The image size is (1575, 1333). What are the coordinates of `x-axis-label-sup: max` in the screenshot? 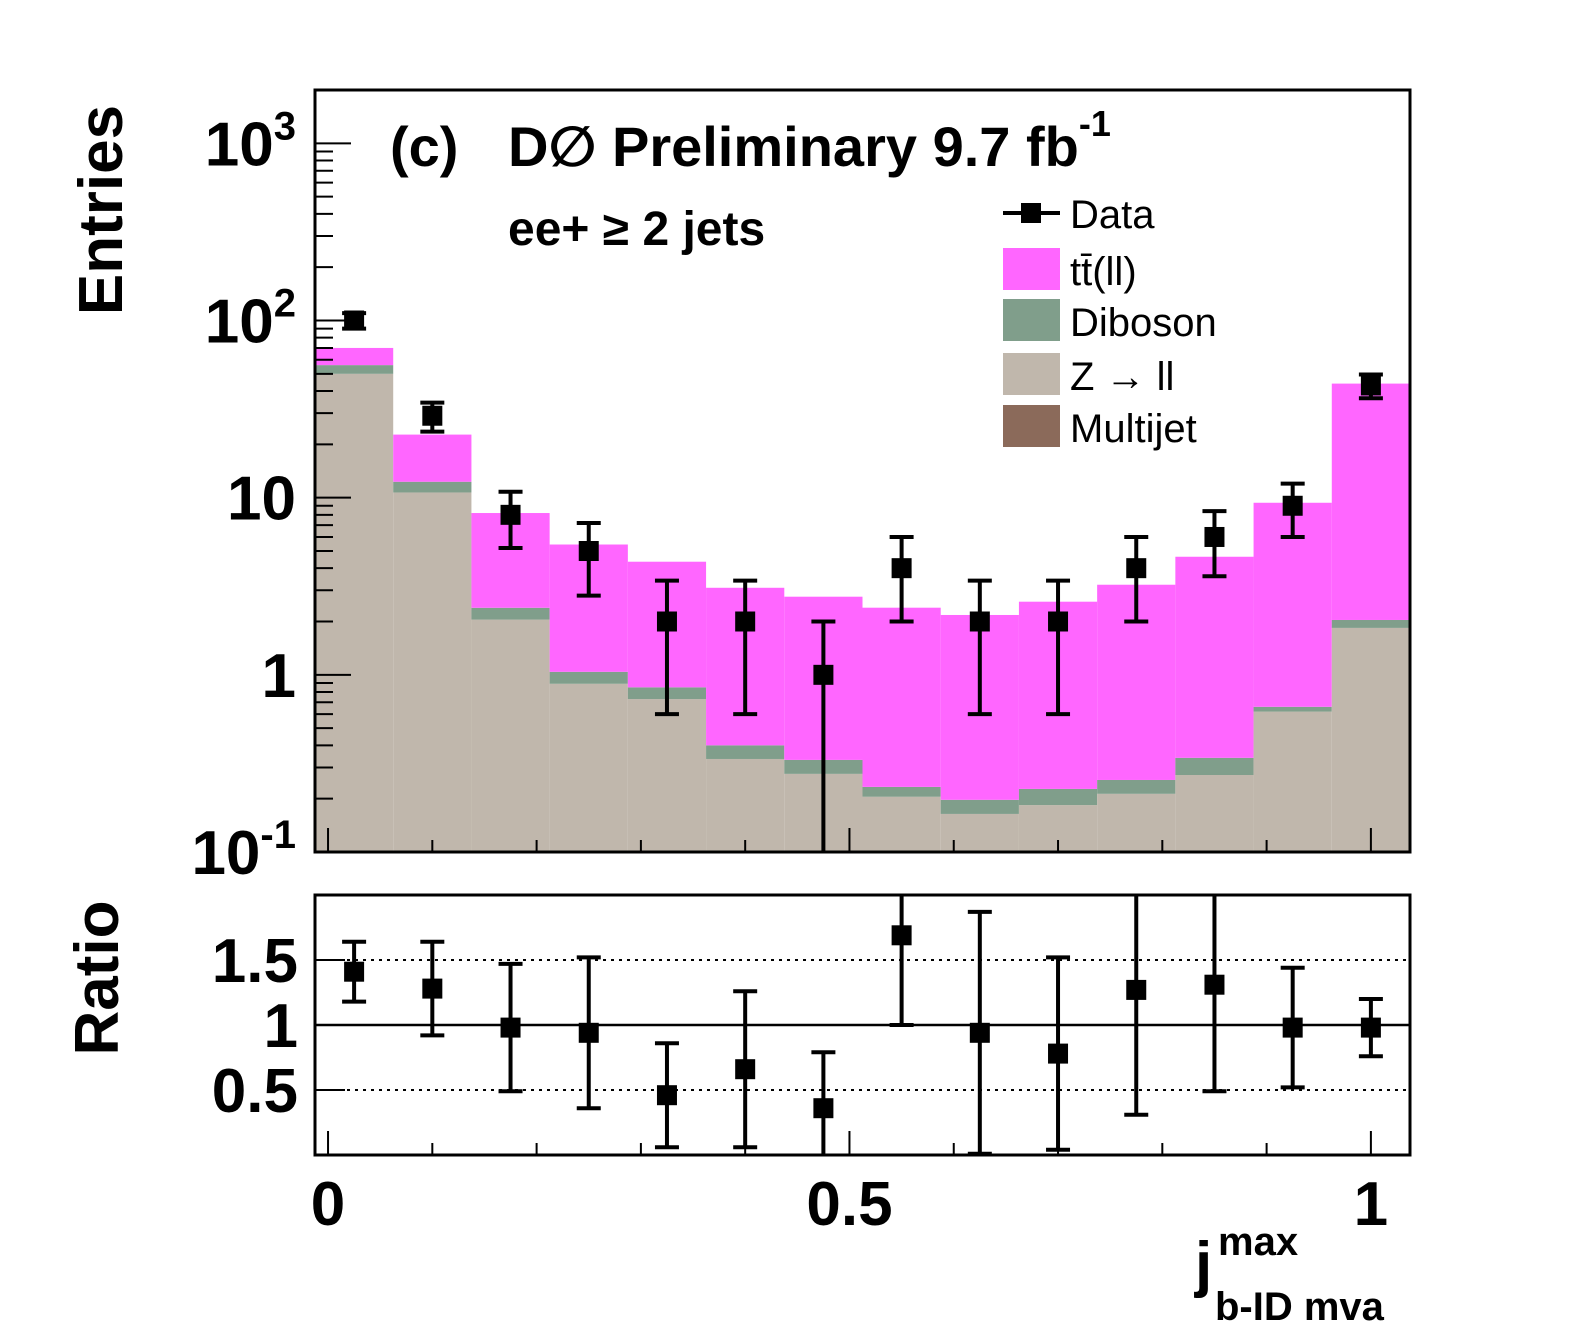 It's located at (1258, 1242).